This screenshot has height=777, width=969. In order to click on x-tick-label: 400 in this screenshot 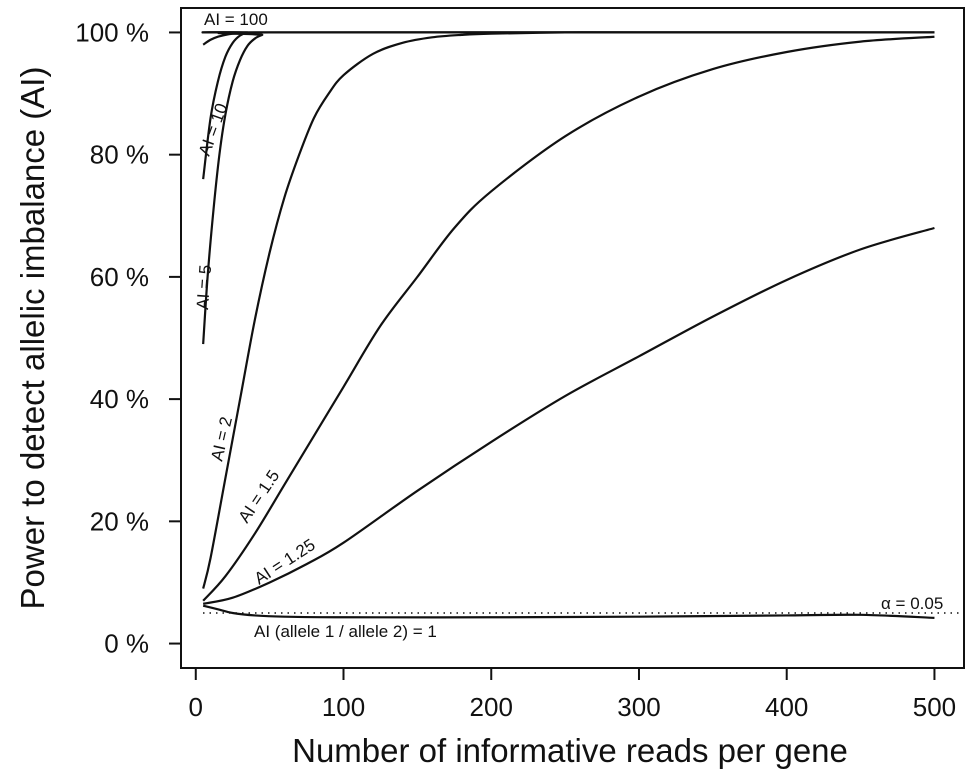, I will do `click(786, 707)`.